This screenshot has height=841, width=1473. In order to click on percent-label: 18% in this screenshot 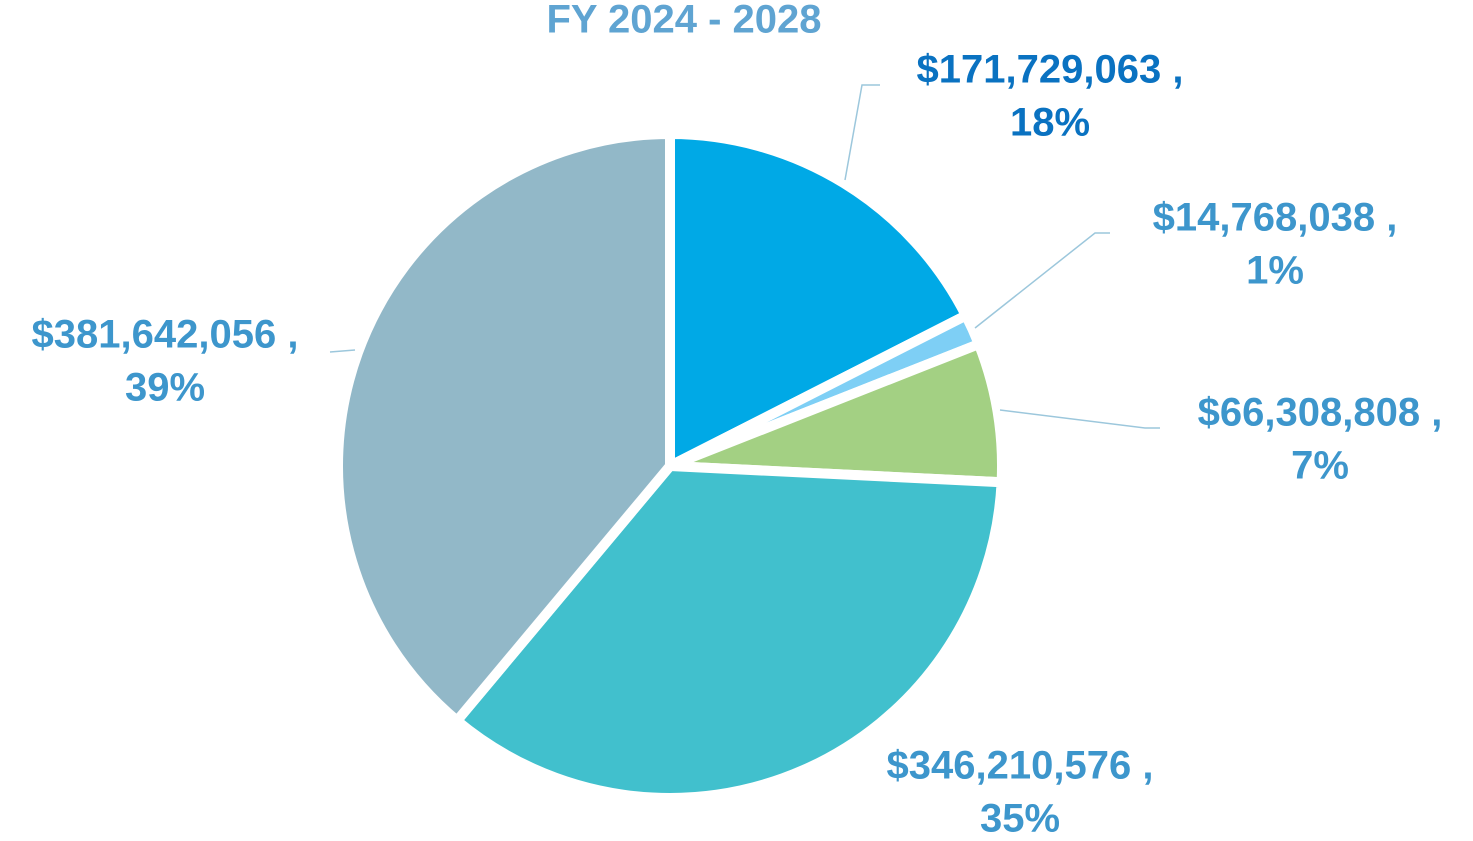, I will do `click(1050, 123)`.